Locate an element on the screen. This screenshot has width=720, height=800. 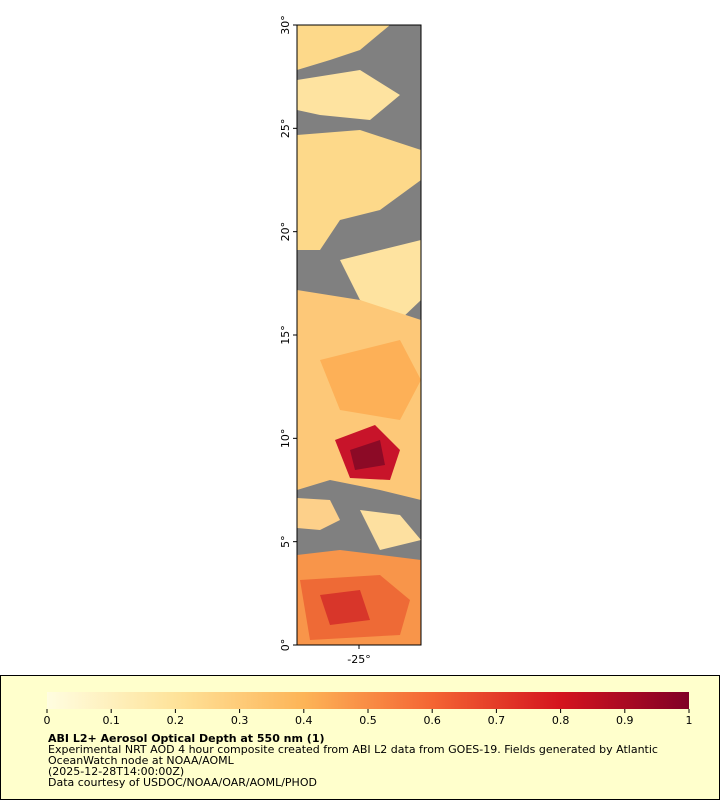
lat-tick-label: 25° is located at coordinates (285, 129).